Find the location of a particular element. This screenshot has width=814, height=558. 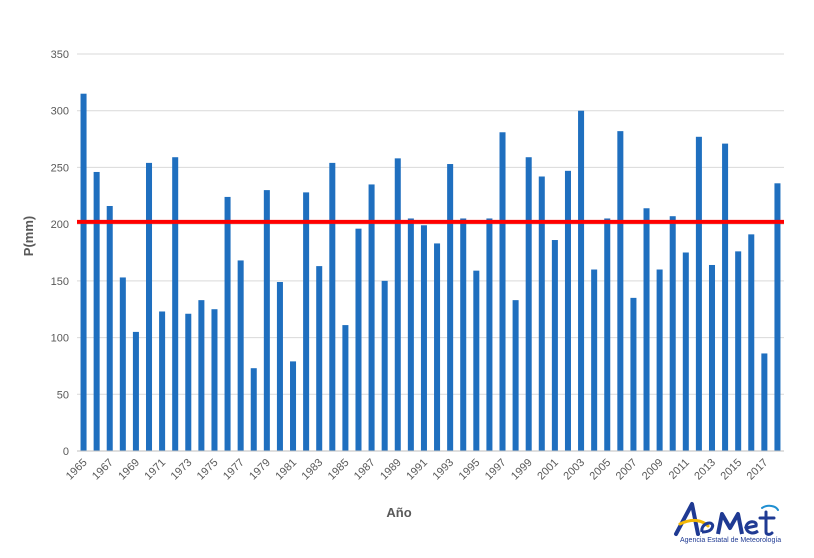

bar-1993 is located at coordinates (450, 308).